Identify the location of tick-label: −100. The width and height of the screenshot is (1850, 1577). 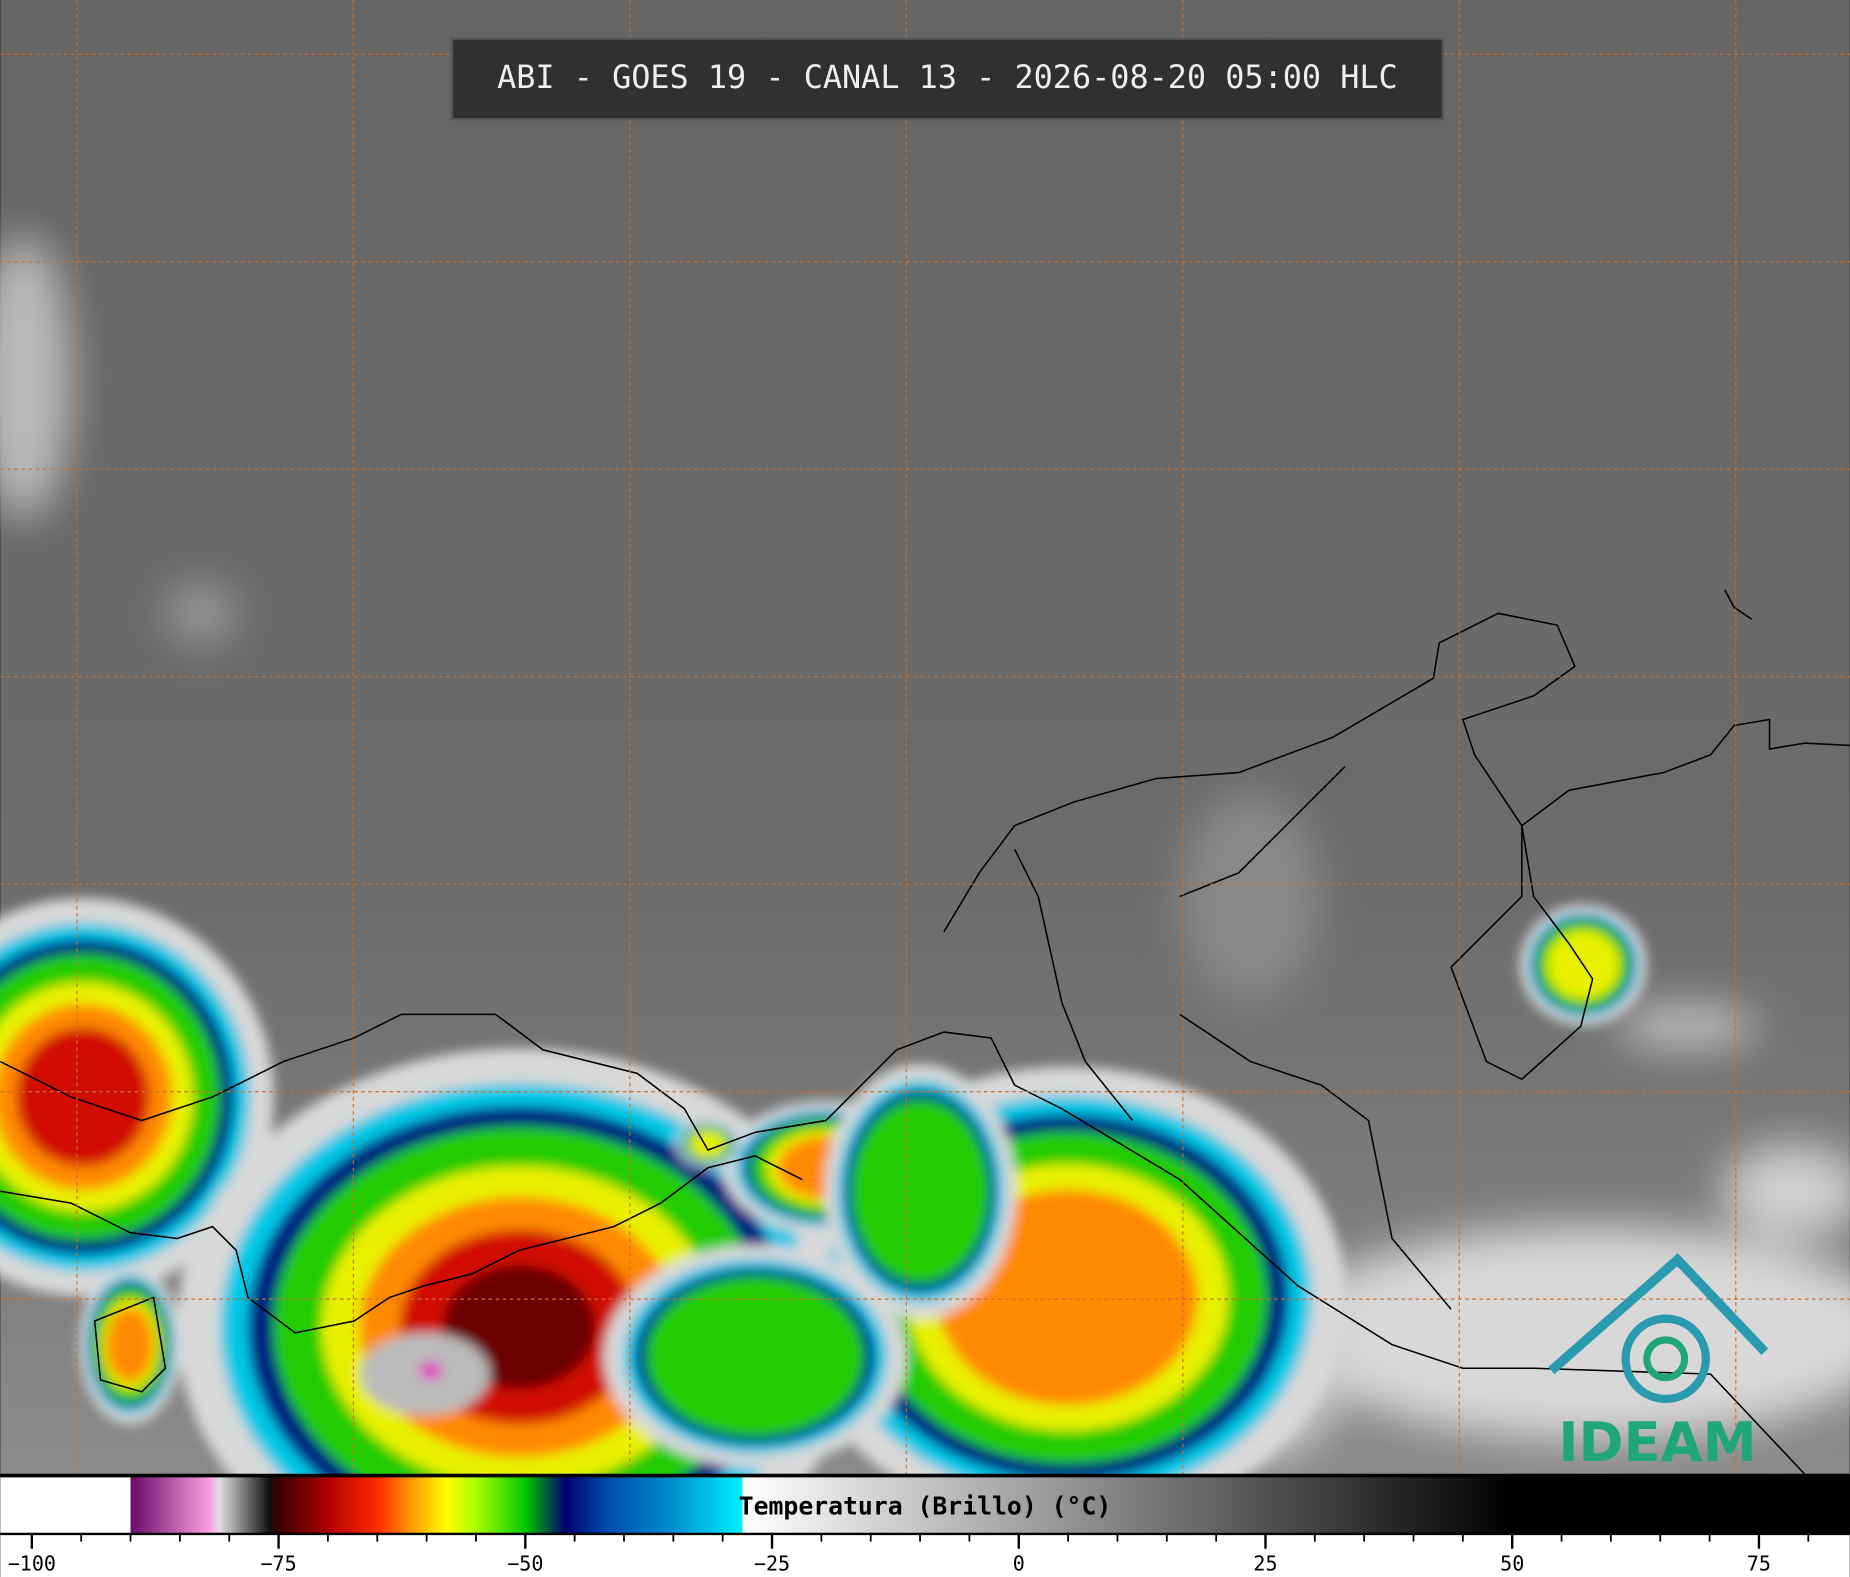
(32, 1564).